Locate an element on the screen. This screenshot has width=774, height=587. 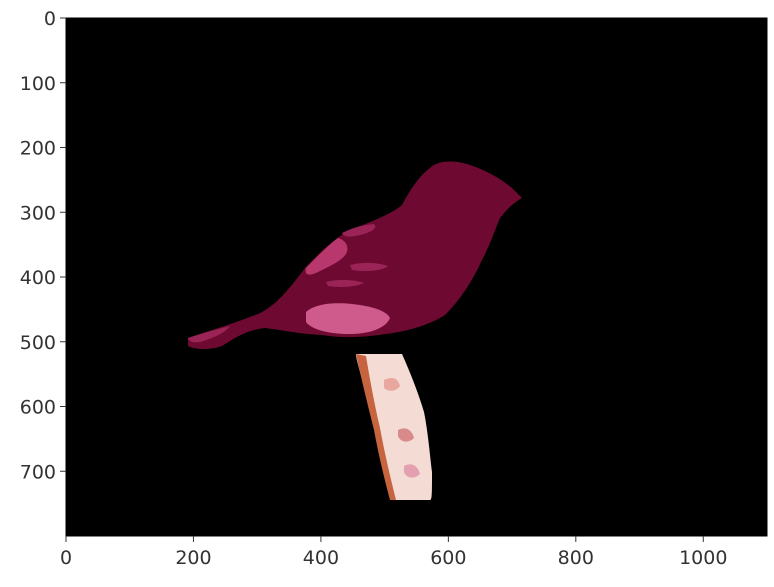
bird-tail-edge is located at coordinates (209, 334).